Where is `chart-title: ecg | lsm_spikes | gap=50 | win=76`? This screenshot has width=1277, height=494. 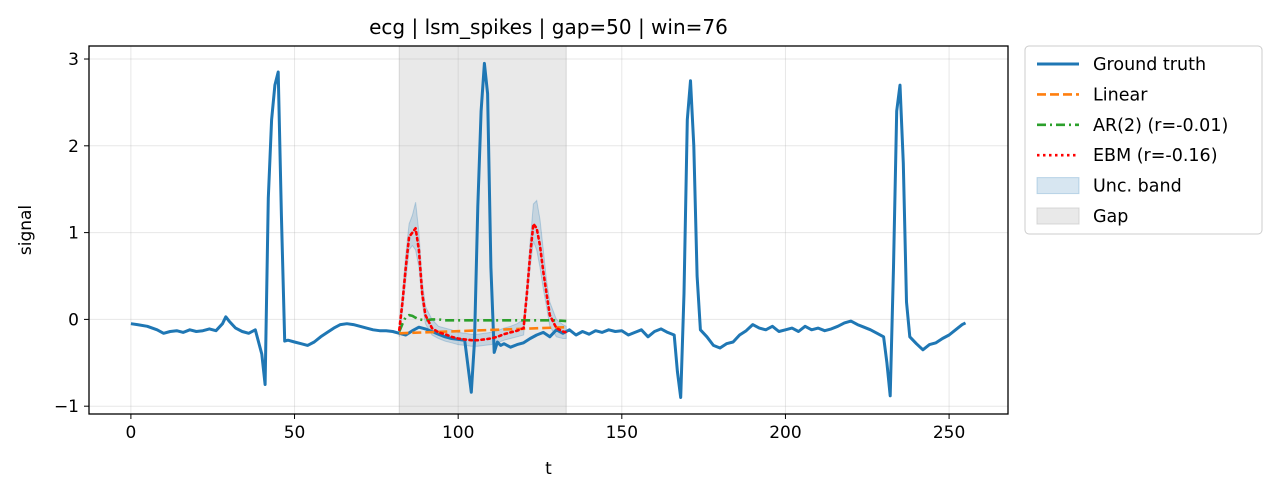
chart-title: ecg | lsm_spikes | gap=50 | win=76 is located at coordinates (548, 27).